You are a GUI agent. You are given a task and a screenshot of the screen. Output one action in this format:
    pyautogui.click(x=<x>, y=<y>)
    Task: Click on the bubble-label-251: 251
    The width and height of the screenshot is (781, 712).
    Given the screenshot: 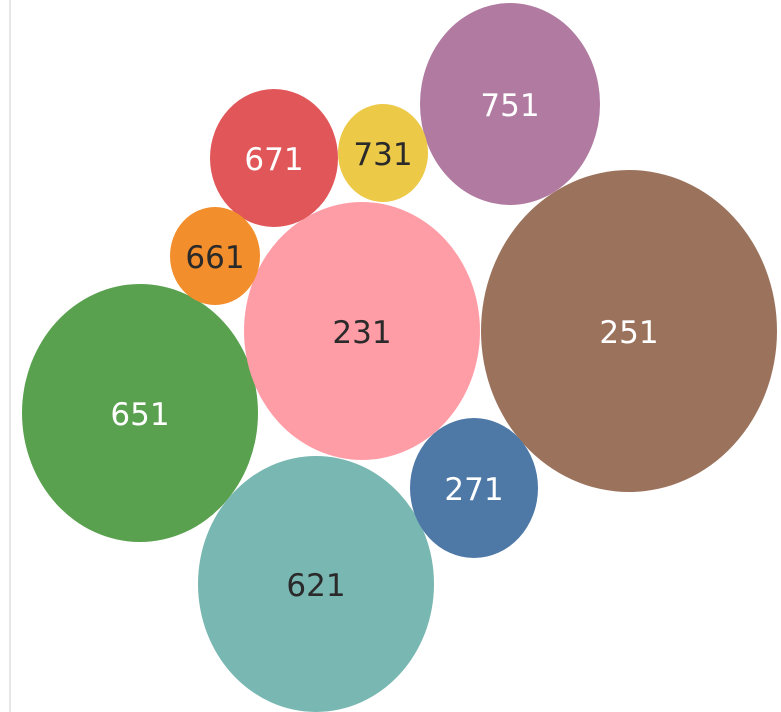 What is the action you would take?
    pyautogui.click(x=628, y=333)
    